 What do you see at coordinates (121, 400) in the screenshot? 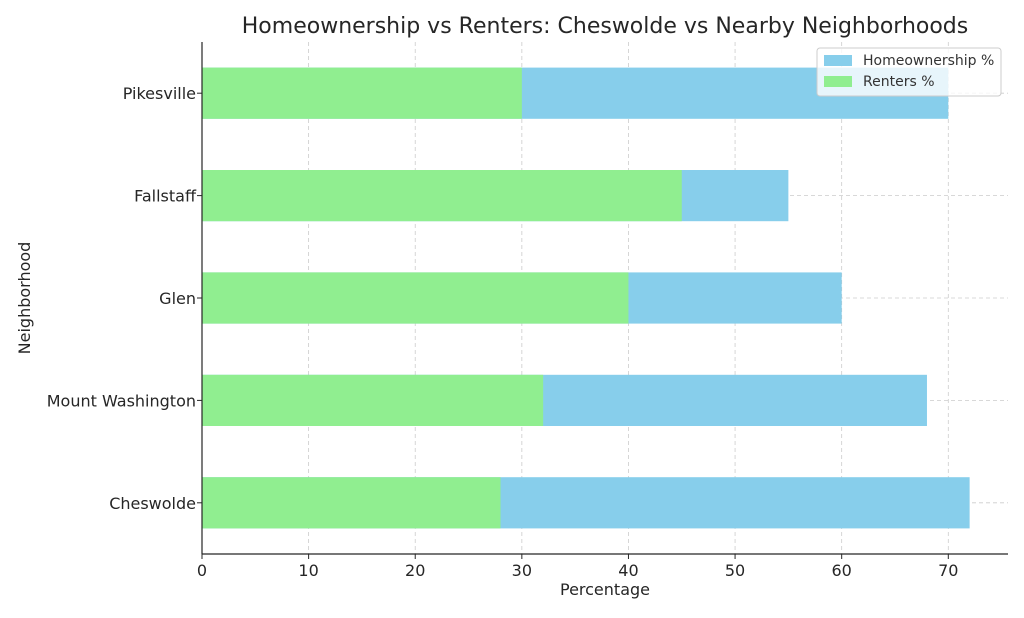
I see `y-tick-label: Mount Washington` at bounding box center [121, 400].